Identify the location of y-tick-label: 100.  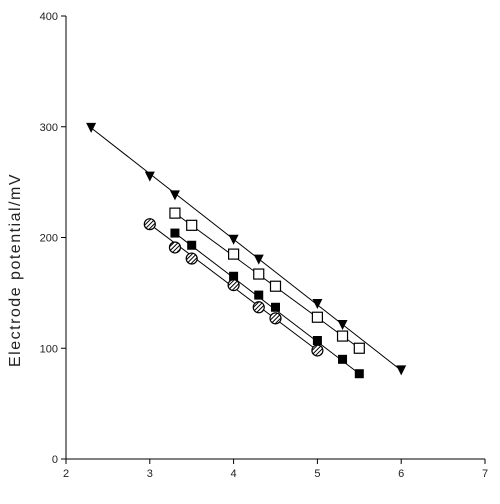
(49, 349).